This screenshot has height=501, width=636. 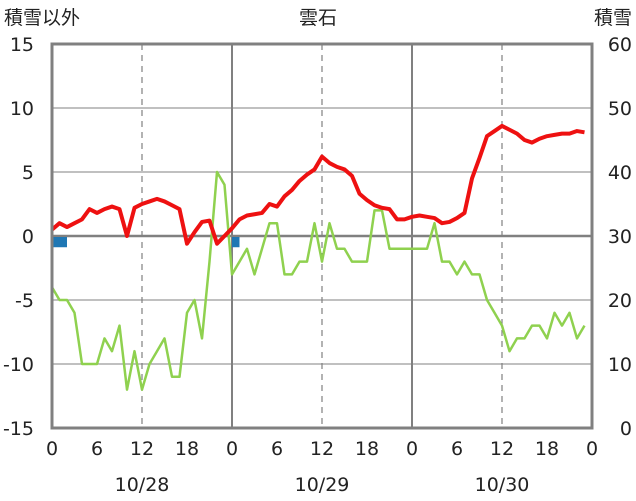 What do you see at coordinates (322, 485) in the screenshot?
I see `x-date-label: 10/29` at bounding box center [322, 485].